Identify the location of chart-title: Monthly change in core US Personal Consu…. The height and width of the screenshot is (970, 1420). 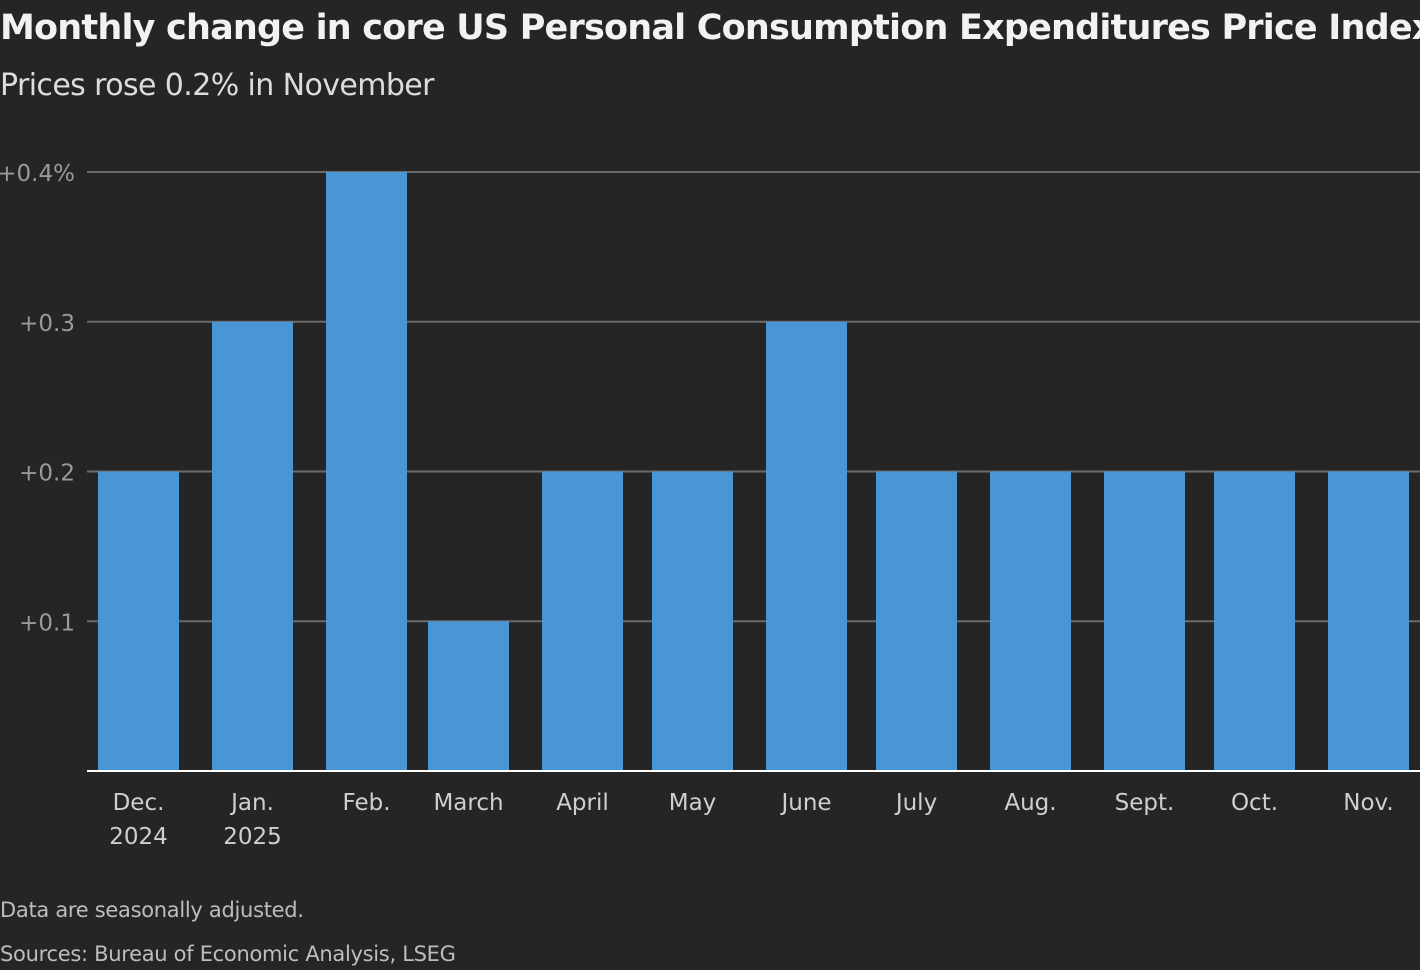
(710, 28).